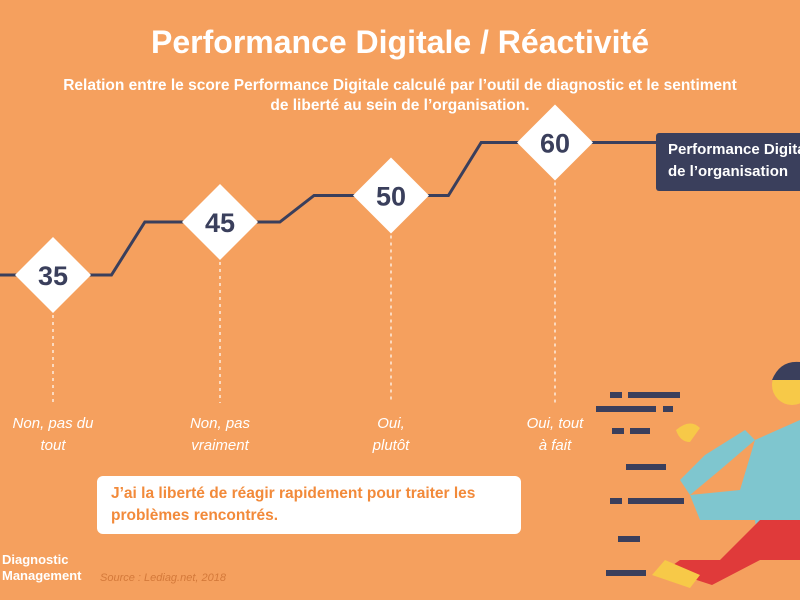 This screenshot has width=800, height=600. I want to click on speed-lines-icon, so click(640, 484).